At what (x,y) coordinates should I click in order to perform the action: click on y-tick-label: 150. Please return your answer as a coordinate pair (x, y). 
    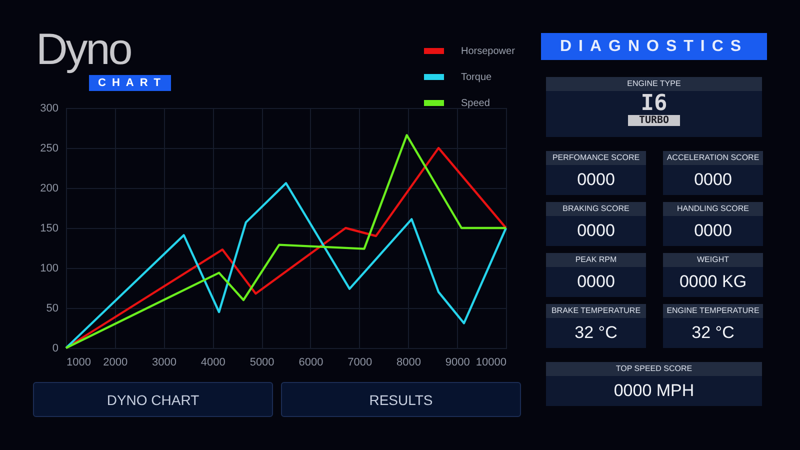
    Looking at the image, I should click on (49, 228).